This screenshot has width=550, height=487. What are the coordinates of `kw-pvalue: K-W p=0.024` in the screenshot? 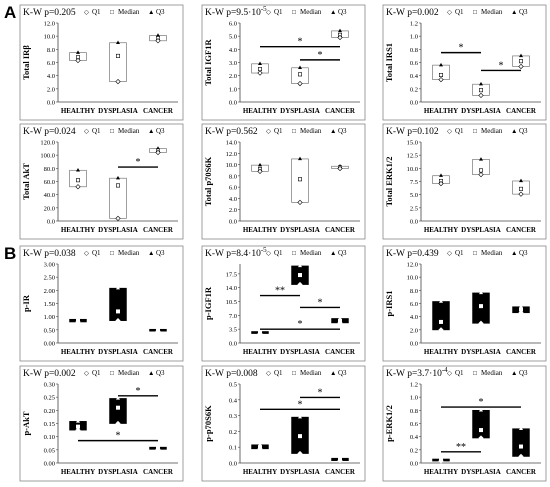 It's located at (49, 132).